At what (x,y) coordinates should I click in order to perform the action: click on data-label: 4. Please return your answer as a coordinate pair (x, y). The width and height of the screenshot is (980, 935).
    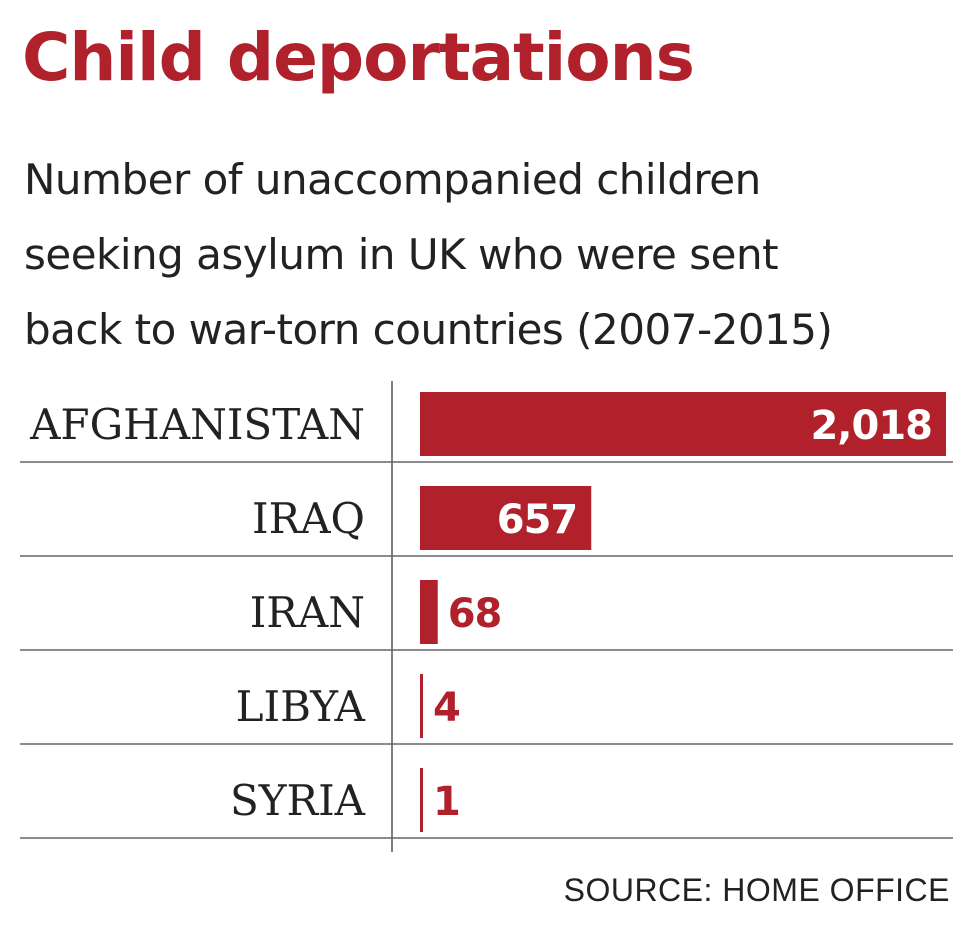
    Looking at the image, I should click on (446, 708).